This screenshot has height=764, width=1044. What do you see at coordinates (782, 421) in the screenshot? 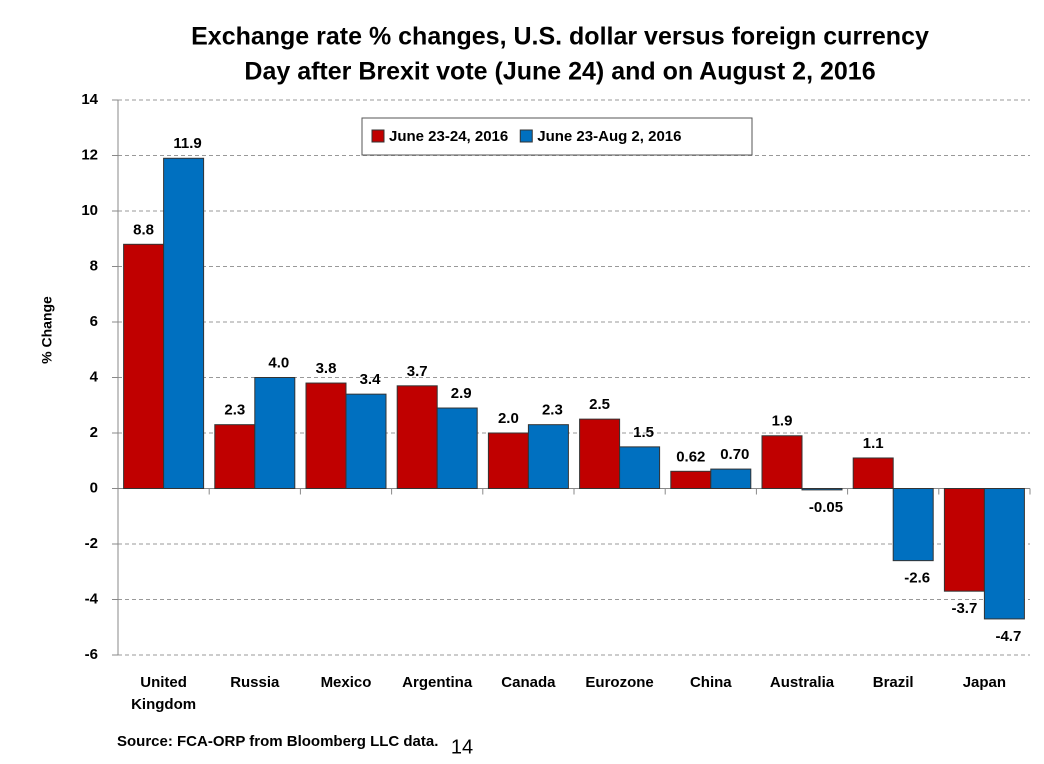
I see `data-label: 1.9` at bounding box center [782, 421].